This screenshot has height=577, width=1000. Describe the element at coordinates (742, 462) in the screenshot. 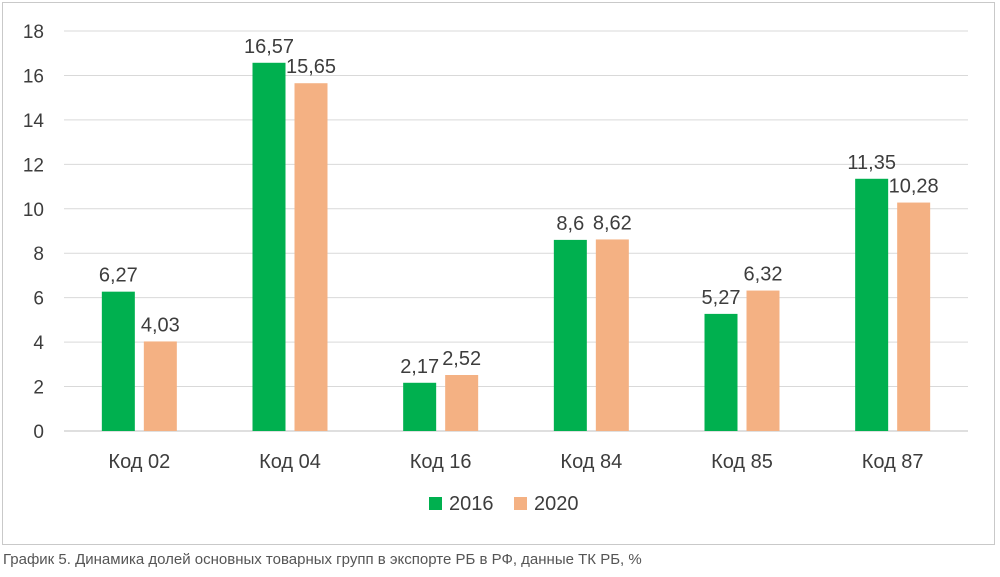

I see `x-tick-label: Код 85` at that location.